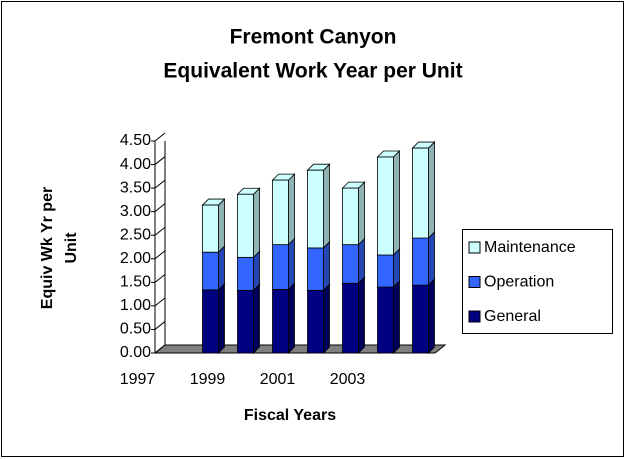 The image size is (626, 459). What do you see at coordinates (348, 379) in the screenshot?
I see `x-tick-label: 2003` at bounding box center [348, 379].